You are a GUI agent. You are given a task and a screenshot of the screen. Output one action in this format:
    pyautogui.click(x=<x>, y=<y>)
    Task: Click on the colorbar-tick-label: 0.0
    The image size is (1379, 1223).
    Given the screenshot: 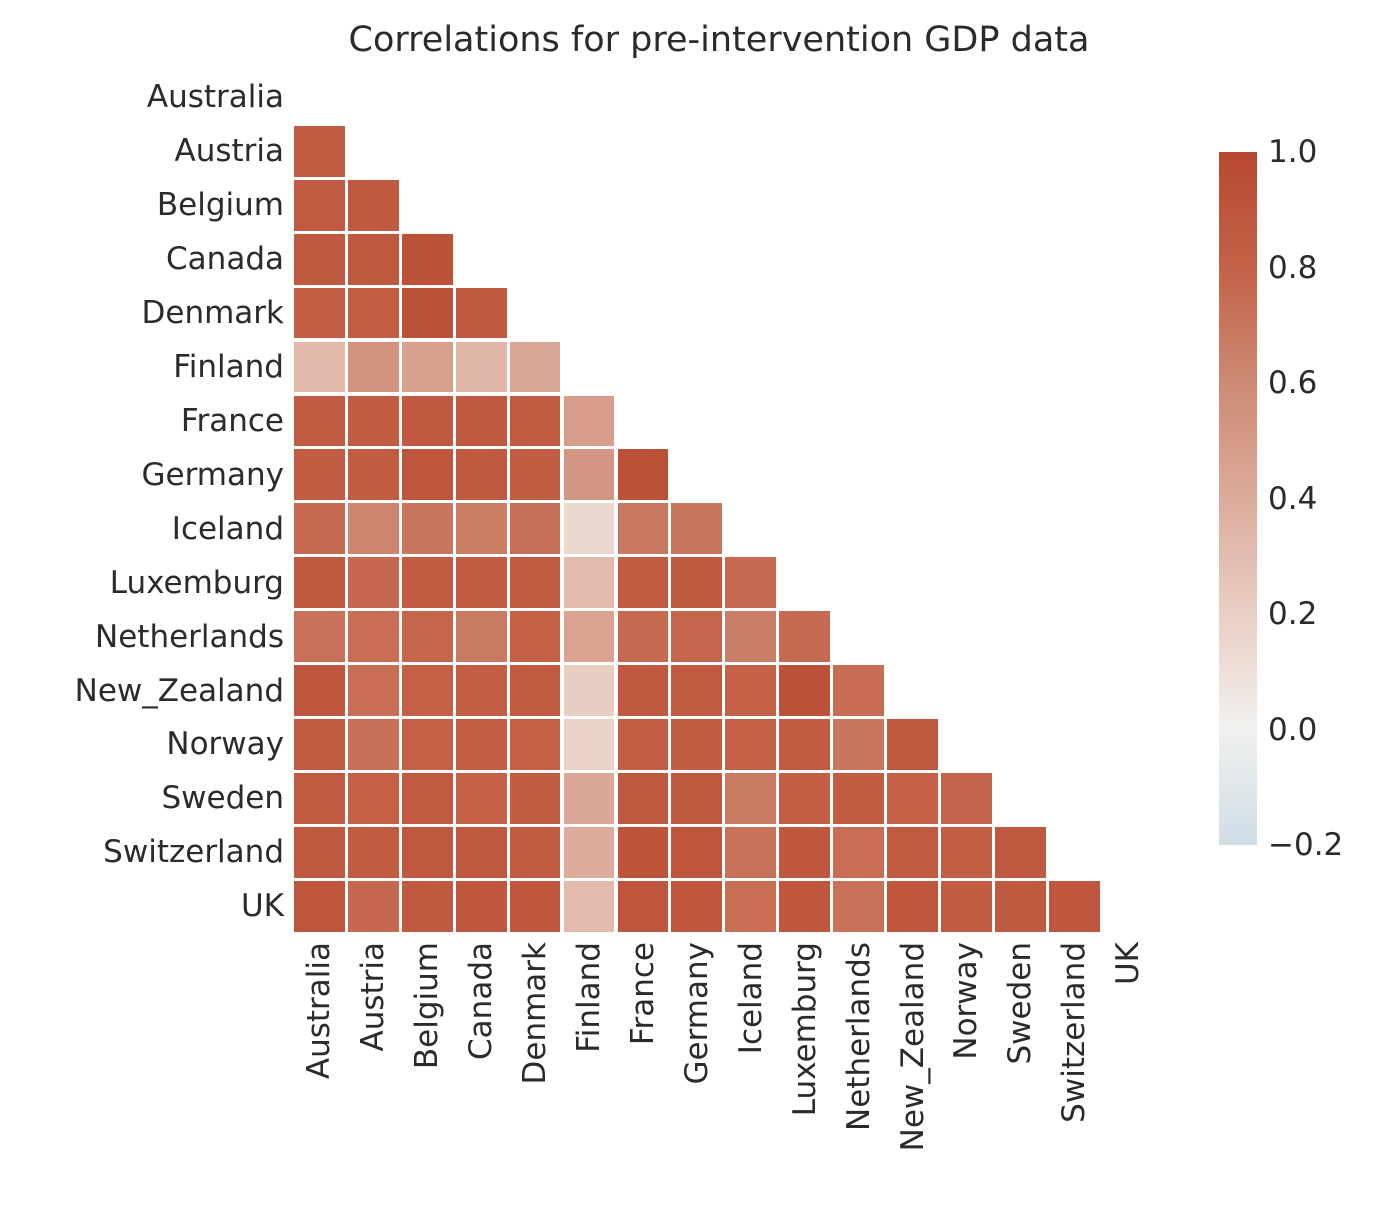 What is the action you would take?
    pyautogui.click(x=1293, y=729)
    